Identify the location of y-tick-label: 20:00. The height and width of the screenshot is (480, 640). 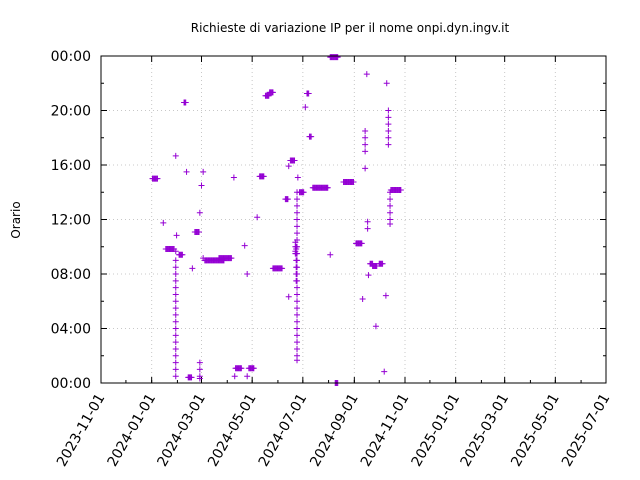
(71, 112).